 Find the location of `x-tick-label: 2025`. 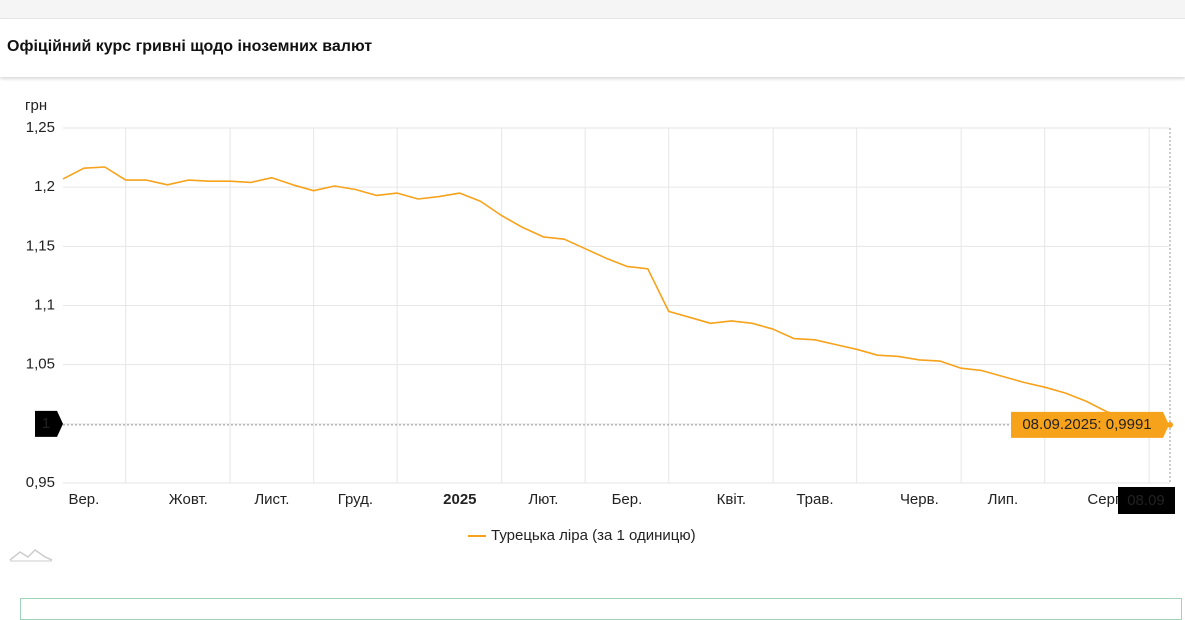

x-tick-label: 2025 is located at coordinates (459, 499).